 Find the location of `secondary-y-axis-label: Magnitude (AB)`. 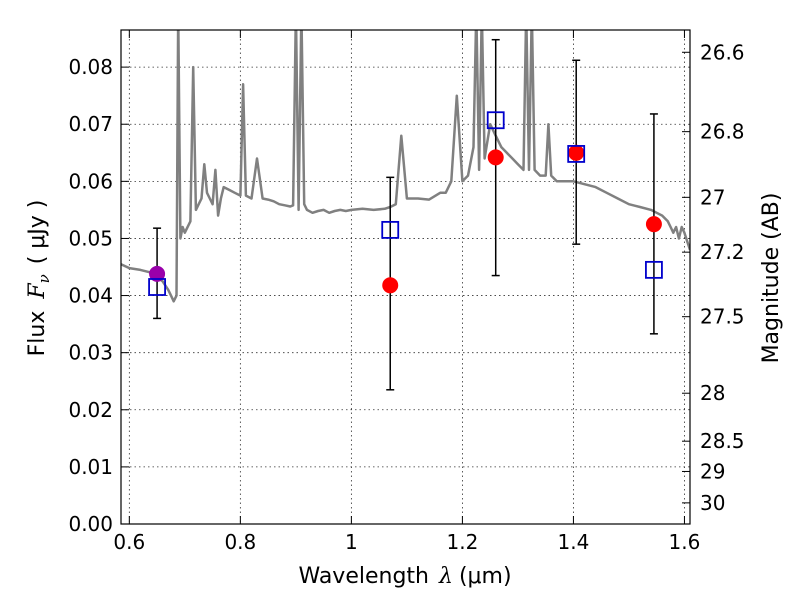

secondary-y-axis-label: Magnitude (AB) is located at coordinates (771, 278).